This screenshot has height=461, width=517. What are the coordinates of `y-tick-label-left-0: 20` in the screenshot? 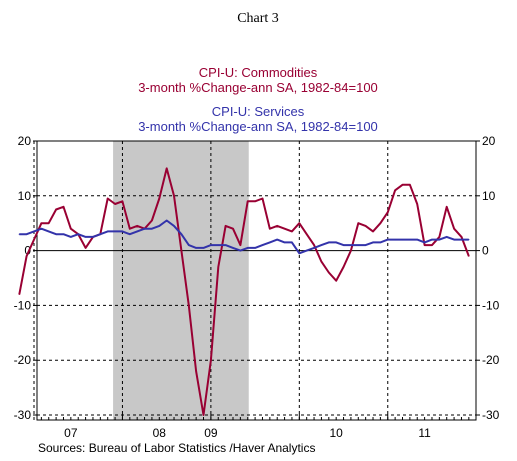 It's located at (25, 141).